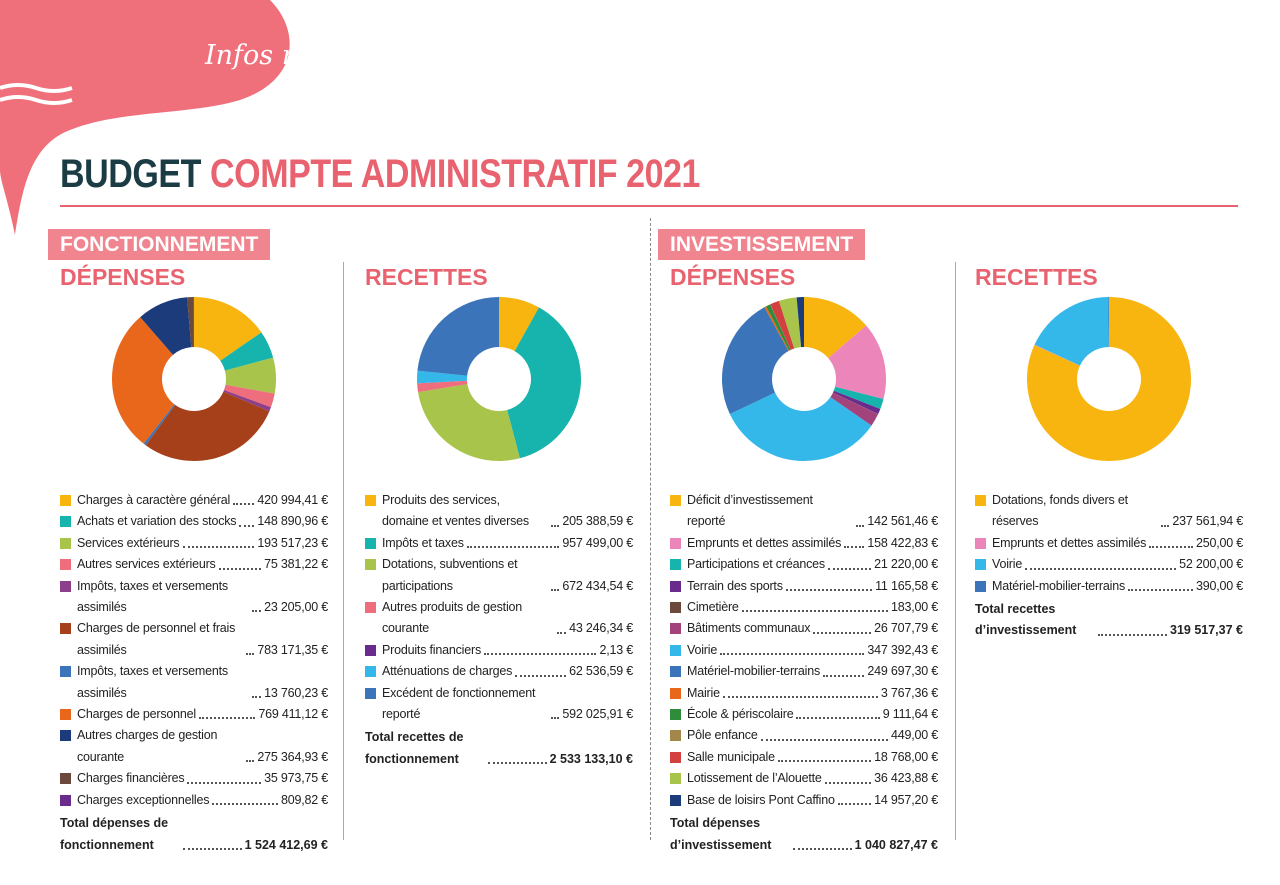 Image resolution: width=1280 pixels, height=885 pixels. I want to click on legend-value: 769 411,12 €, so click(293, 714).